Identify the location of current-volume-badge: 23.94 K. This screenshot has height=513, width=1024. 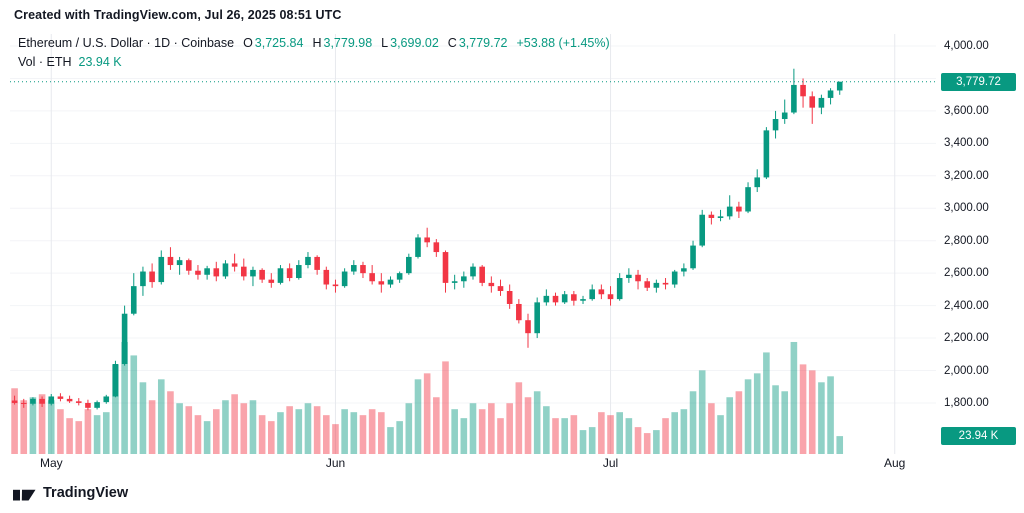
(978, 436).